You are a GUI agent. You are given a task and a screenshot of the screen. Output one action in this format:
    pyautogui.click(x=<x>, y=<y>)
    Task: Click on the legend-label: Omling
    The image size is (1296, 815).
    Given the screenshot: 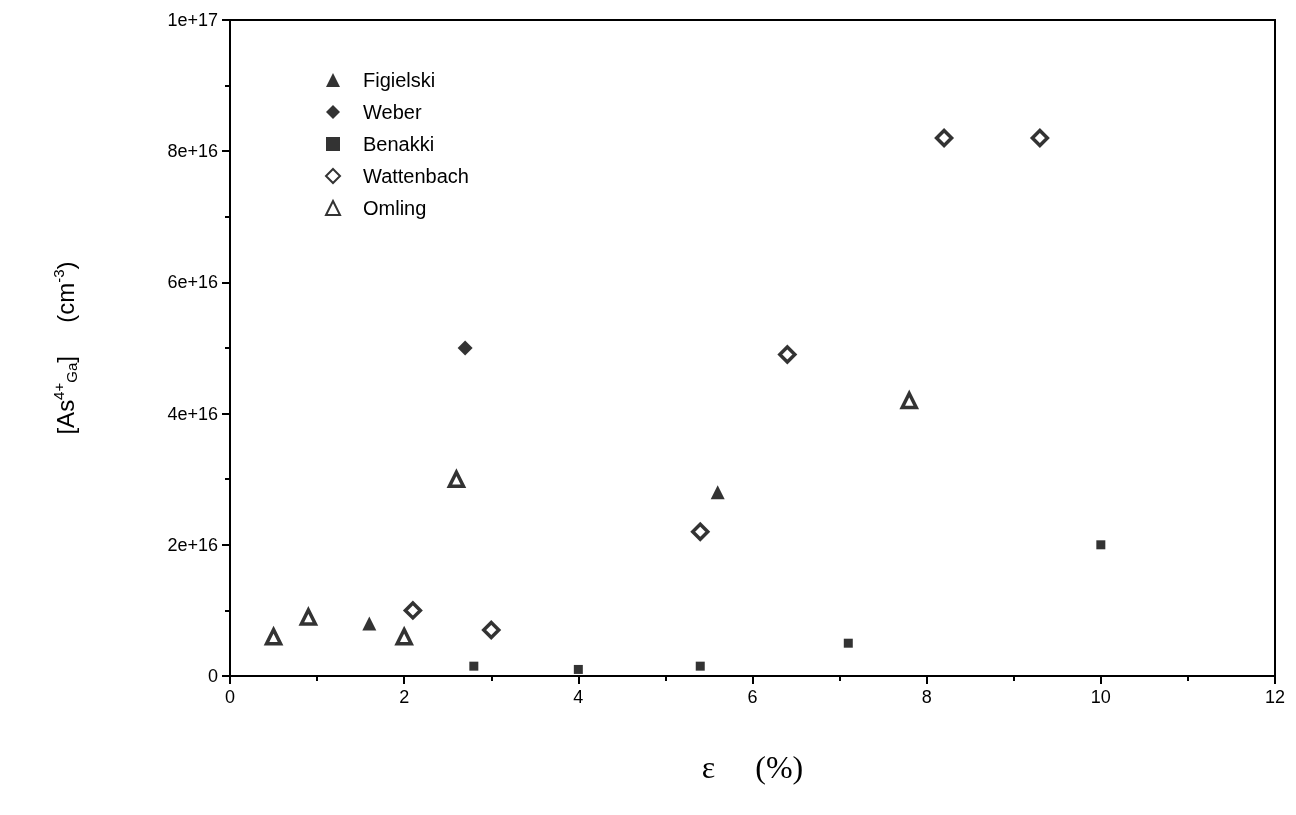 What is the action you would take?
    pyautogui.click(x=395, y=208)
    